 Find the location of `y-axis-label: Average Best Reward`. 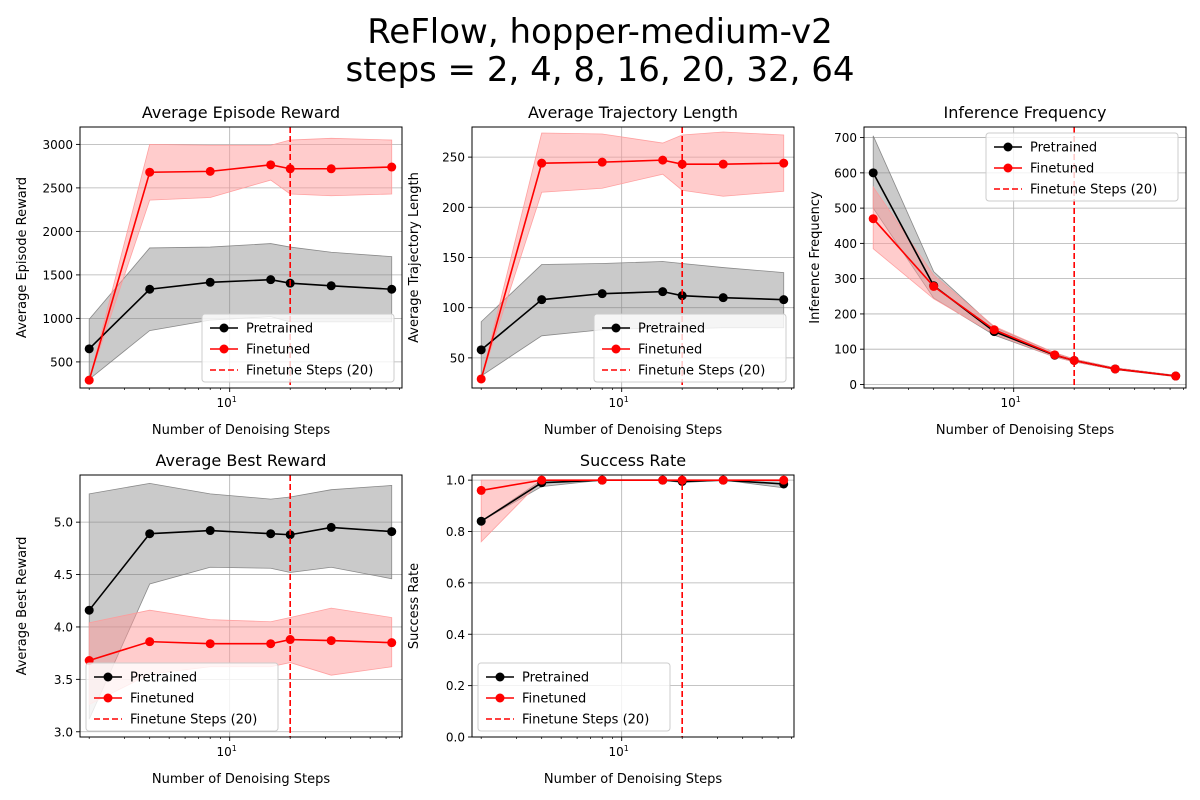

y-axis-label: Average Best Reward is located at coordinates (22, 606).